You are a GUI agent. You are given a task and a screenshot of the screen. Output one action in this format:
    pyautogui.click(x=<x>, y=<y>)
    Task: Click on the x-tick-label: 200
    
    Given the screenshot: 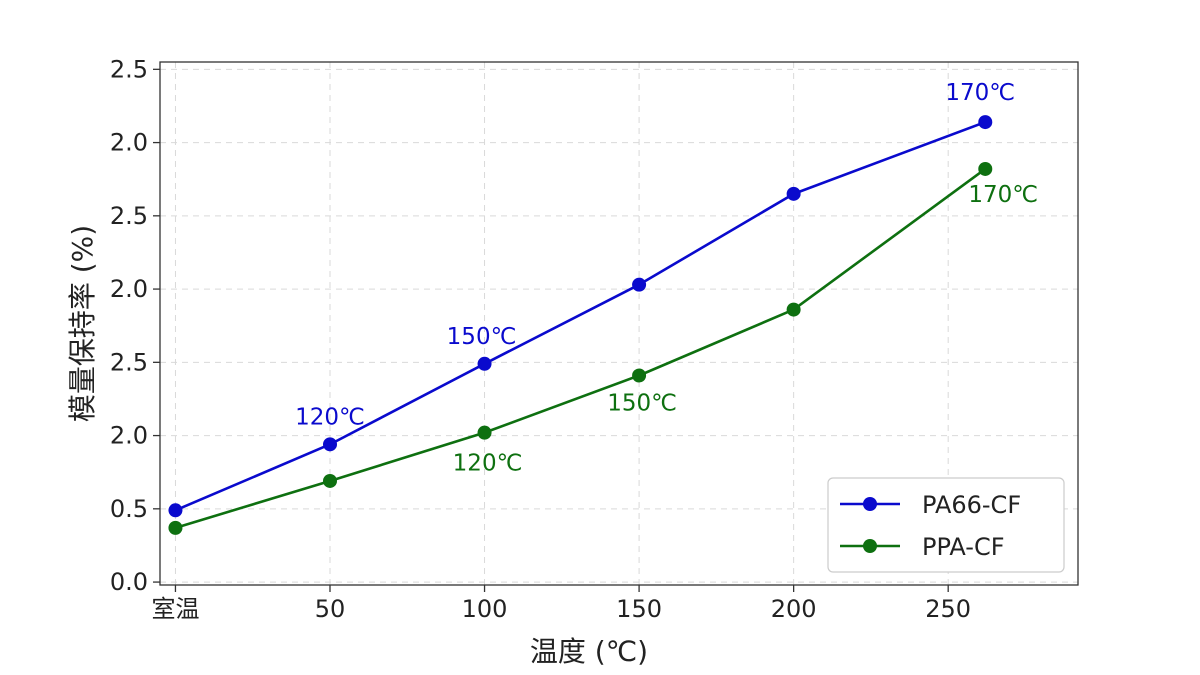 What is the action you would take?
    pyautogui.click(x=794, y=609)
    